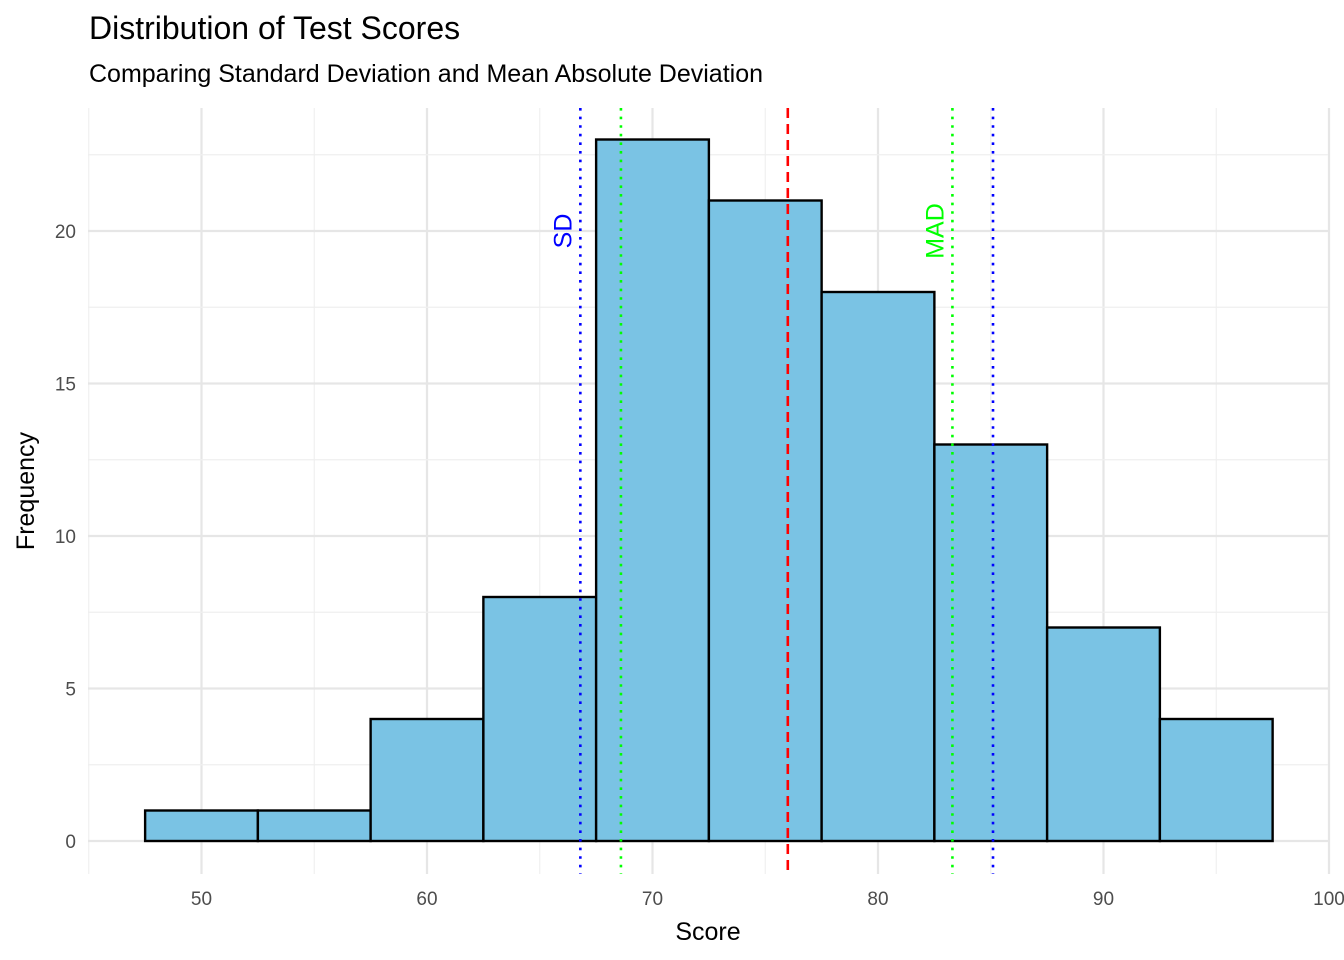 This screenshot has height=960, width=1344. I want to click on x-tick-label: 90, so click(1103, 899).